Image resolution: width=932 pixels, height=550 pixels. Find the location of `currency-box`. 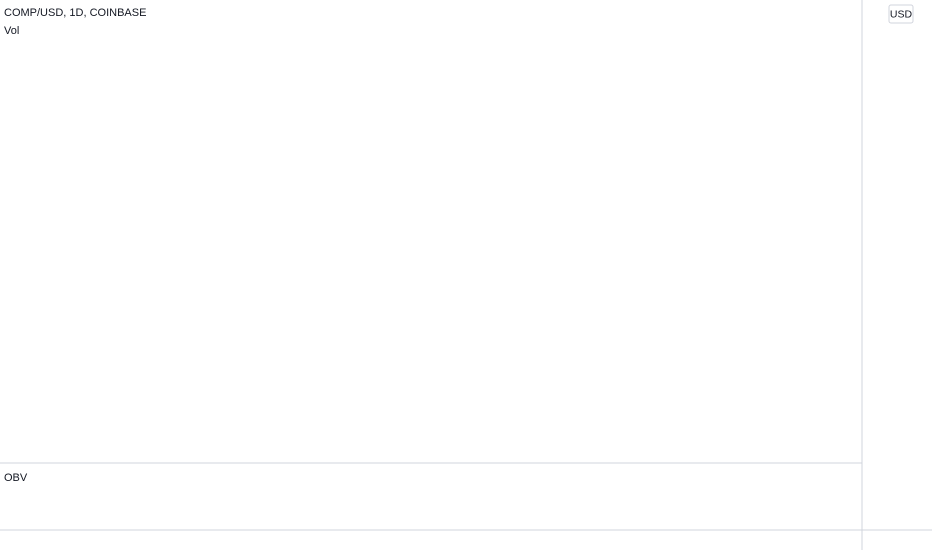

currency-box is located at coordinates (901, 14).